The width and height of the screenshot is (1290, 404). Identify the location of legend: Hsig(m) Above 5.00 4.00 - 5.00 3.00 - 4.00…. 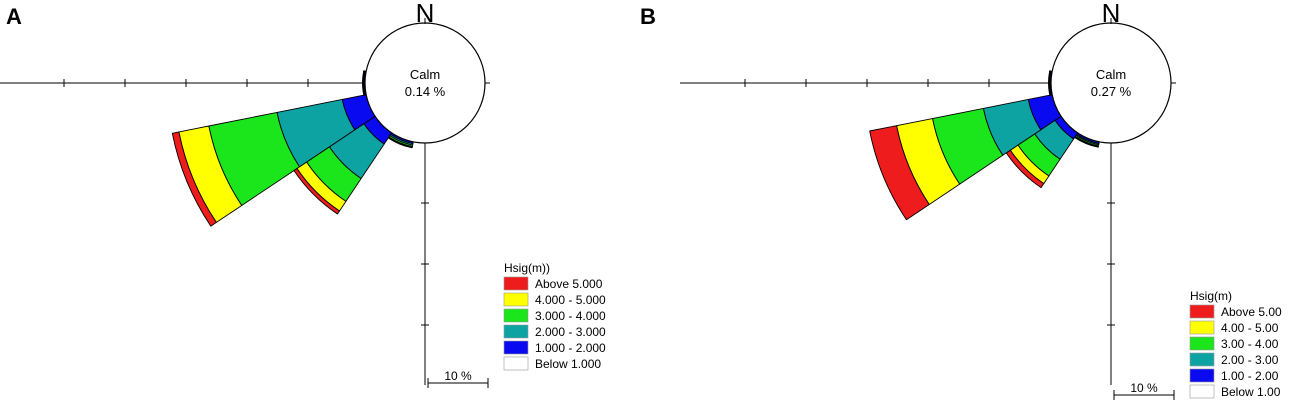
(1235, 344).